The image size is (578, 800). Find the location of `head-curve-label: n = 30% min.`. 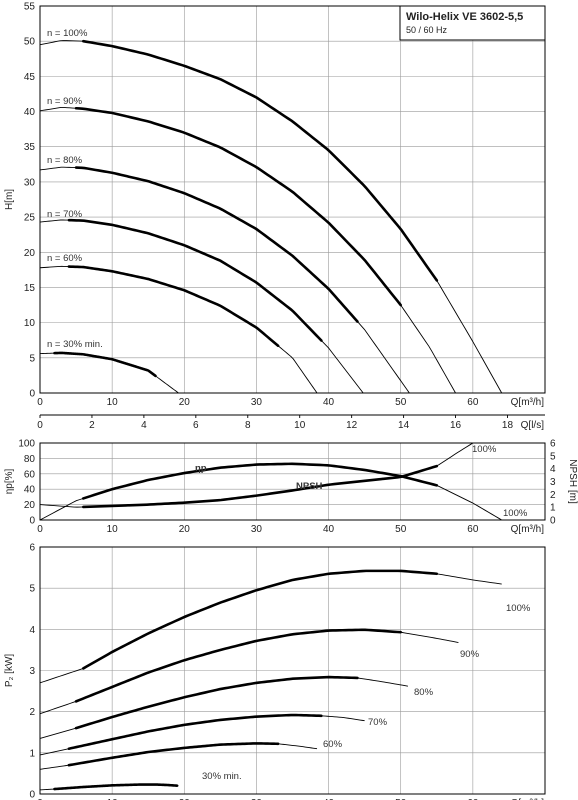

head-curve-label: n = 30% min. is located at coordinates (75, 344).